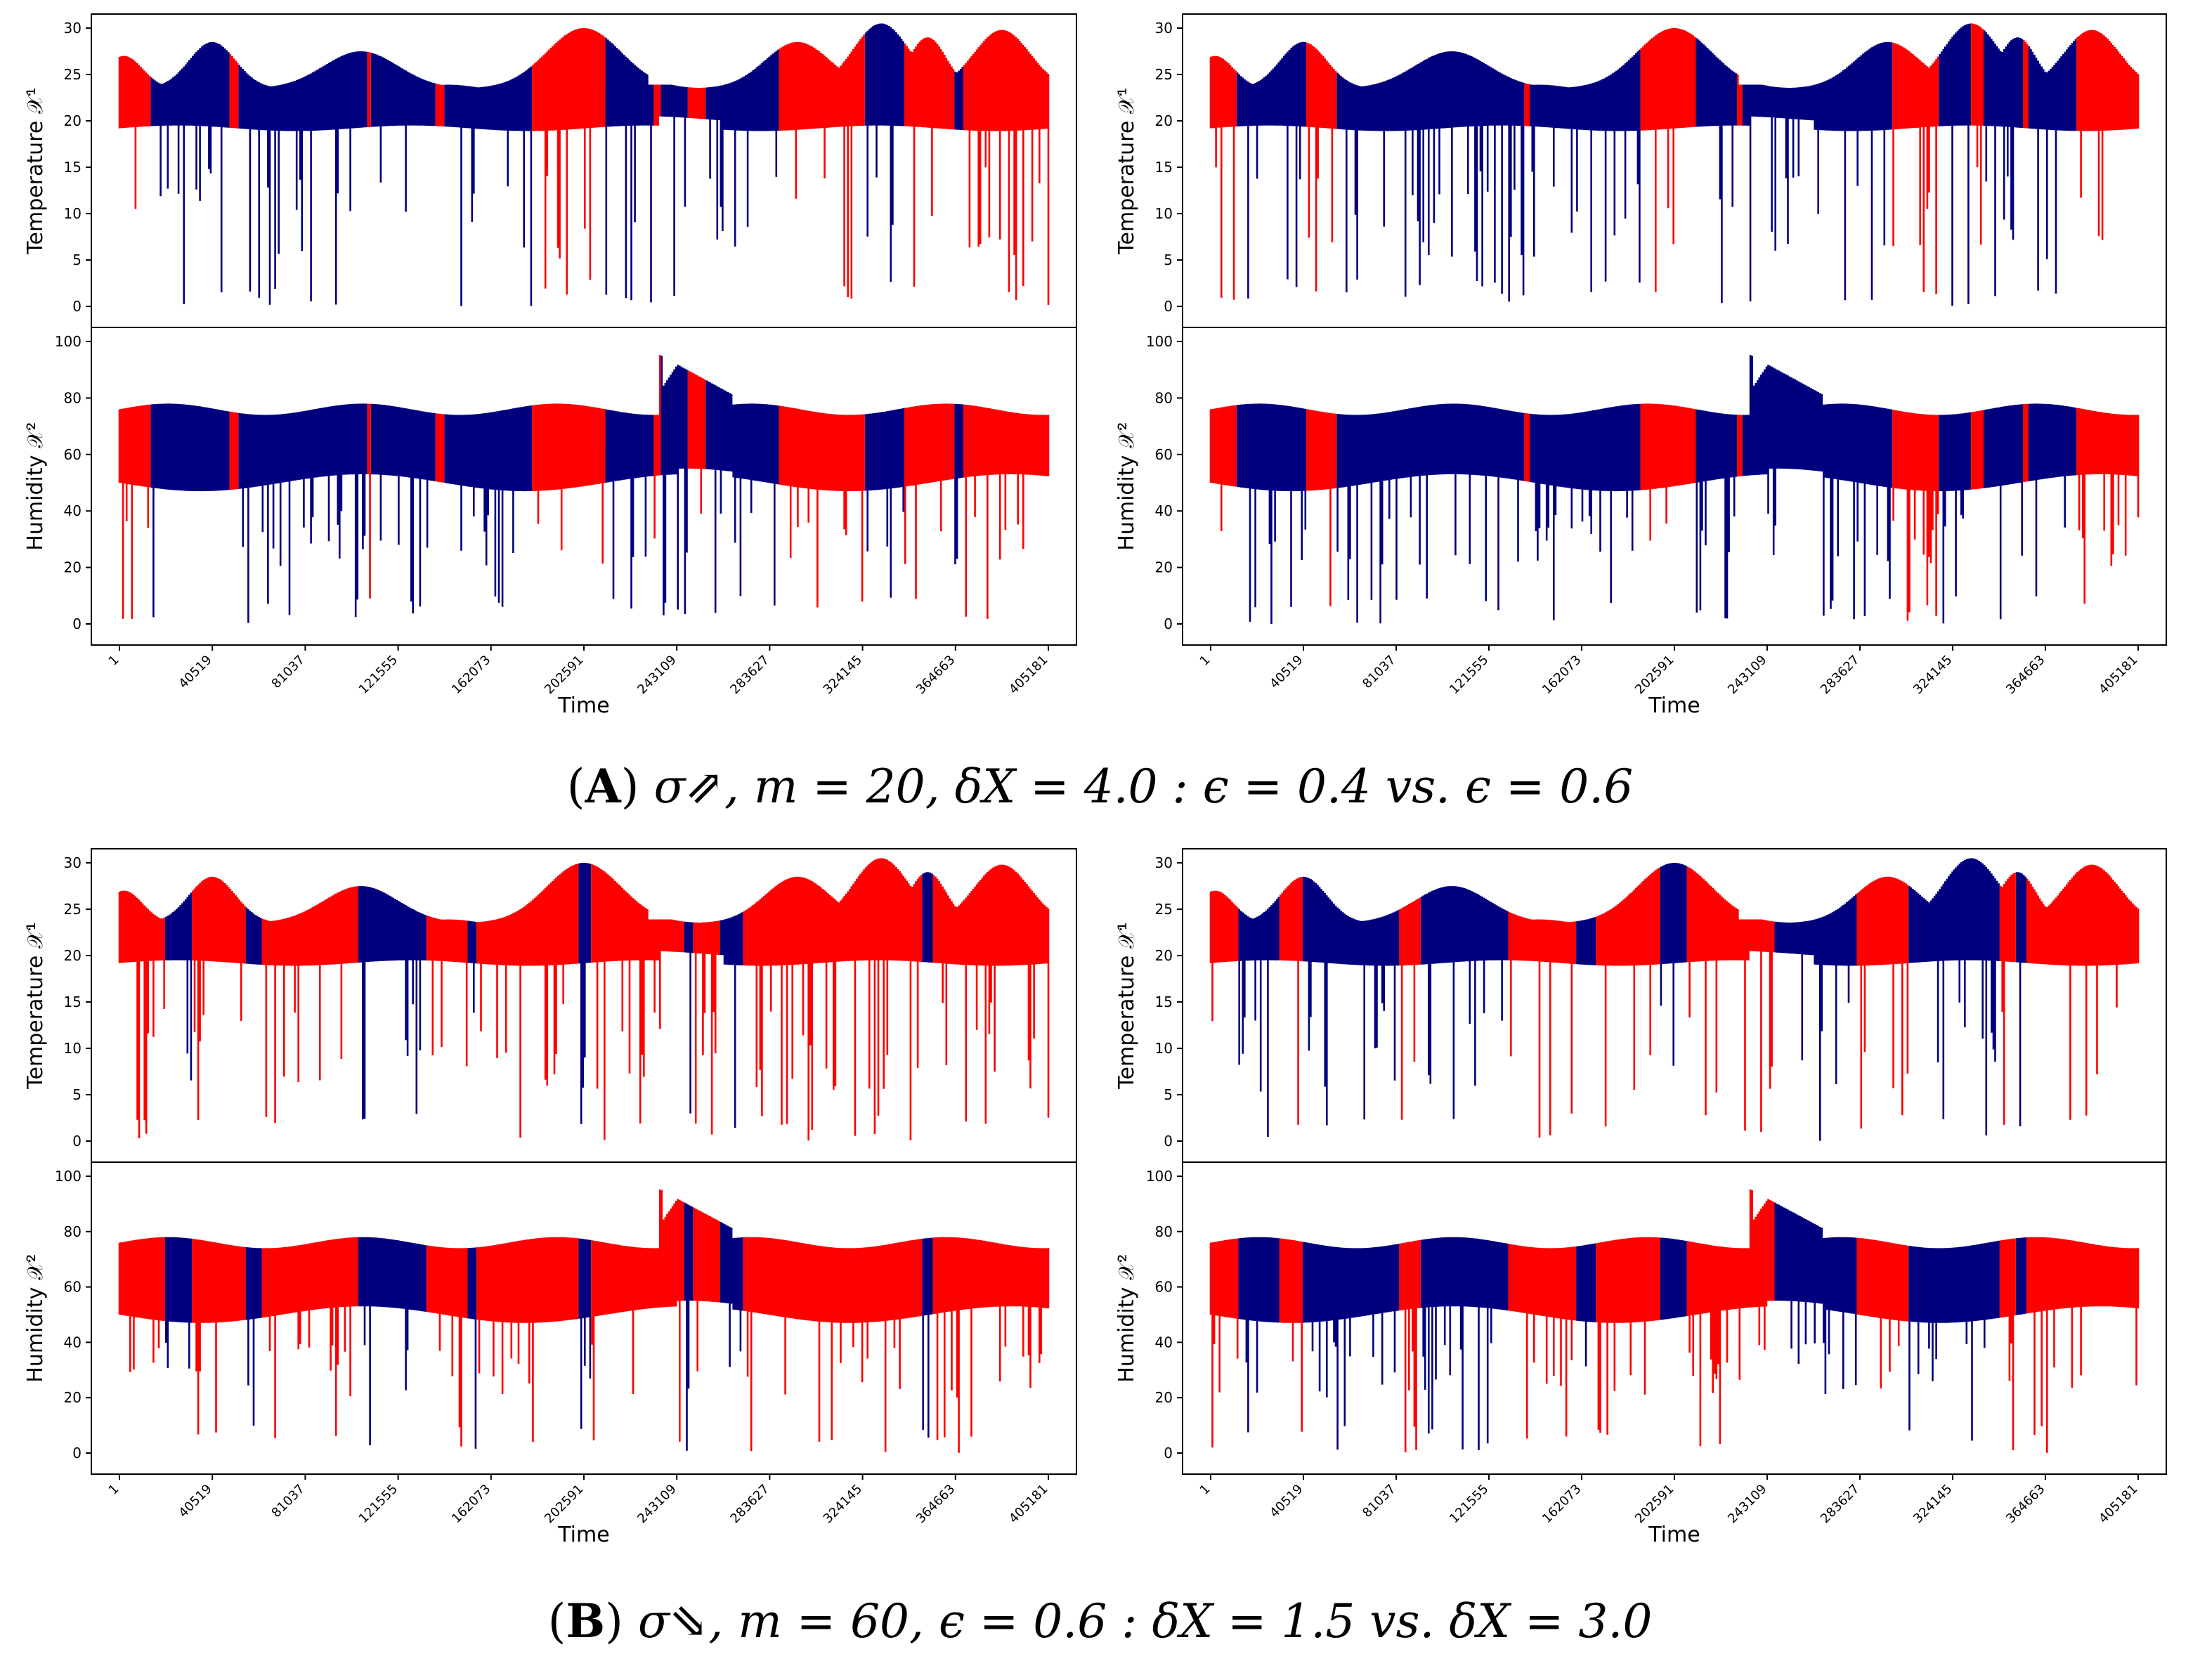 This screenshot has width=2200, height=1680. I want to click on panel-A-right-humidity: 0 20 40 60 80 100 Humidity 𝒳², so click(1640, 487).